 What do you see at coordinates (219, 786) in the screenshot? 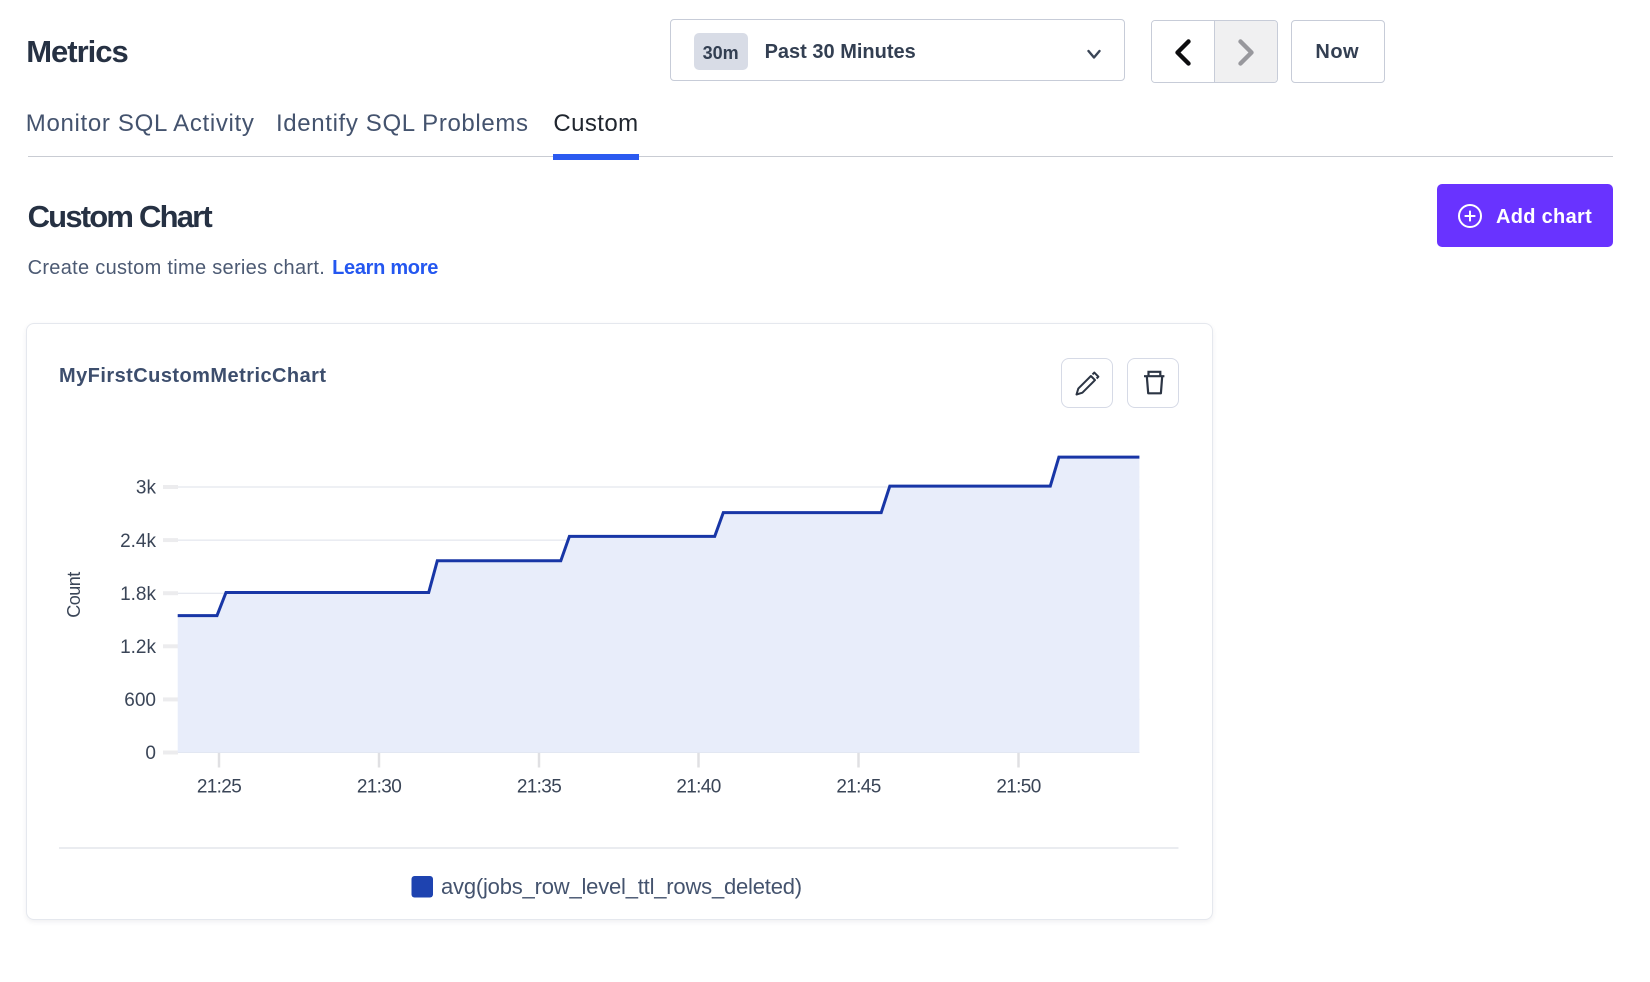
I see `svg-text: 21:25` at bounding box center [219, 786].